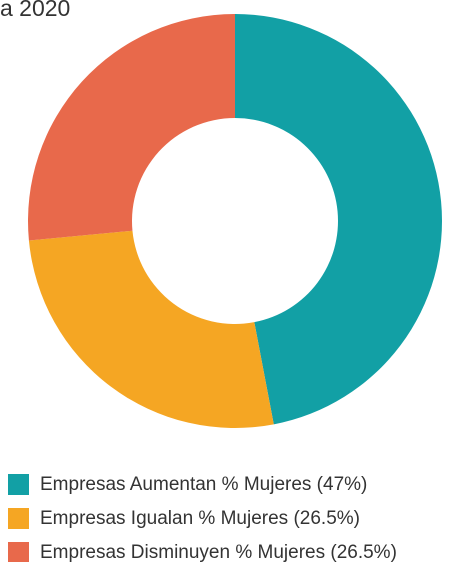 The height and width of the screenshot is (562, 449). What do you see at coordinates (218, 552) in the screenshot?
I see `legend-label: Empresas Disminuyen % Mujeres (26.5%)` at bounding box center [218, 552].